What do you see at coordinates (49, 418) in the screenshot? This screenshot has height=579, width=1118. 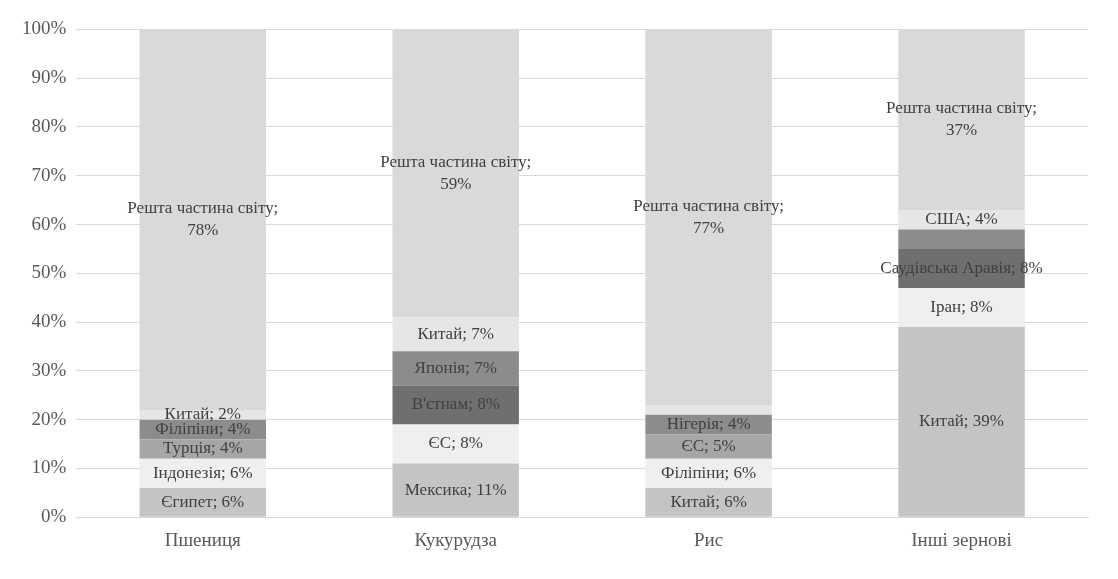 I see `y-tick-label: 20%` at bounding box center [49, 418].